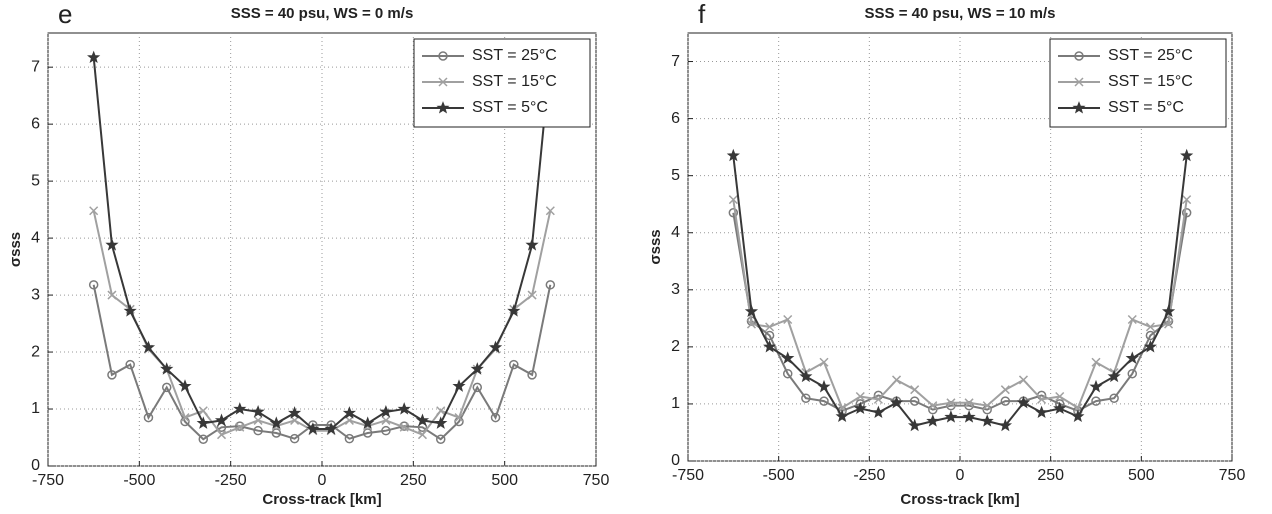  Describe the element at coordinates (504, 480) in the screenshot. I see `x-tick-label: 500` at that location.